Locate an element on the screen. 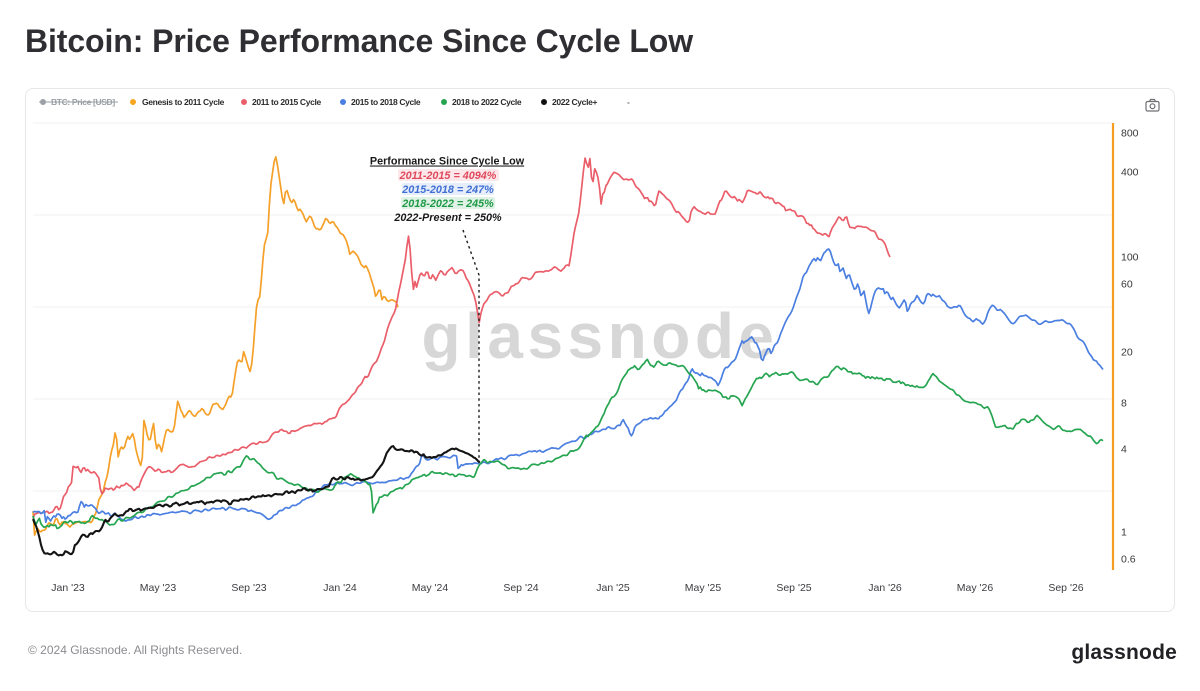  svg-text: Genesis to 2011 Cycle is located at coordinates (183, 102).